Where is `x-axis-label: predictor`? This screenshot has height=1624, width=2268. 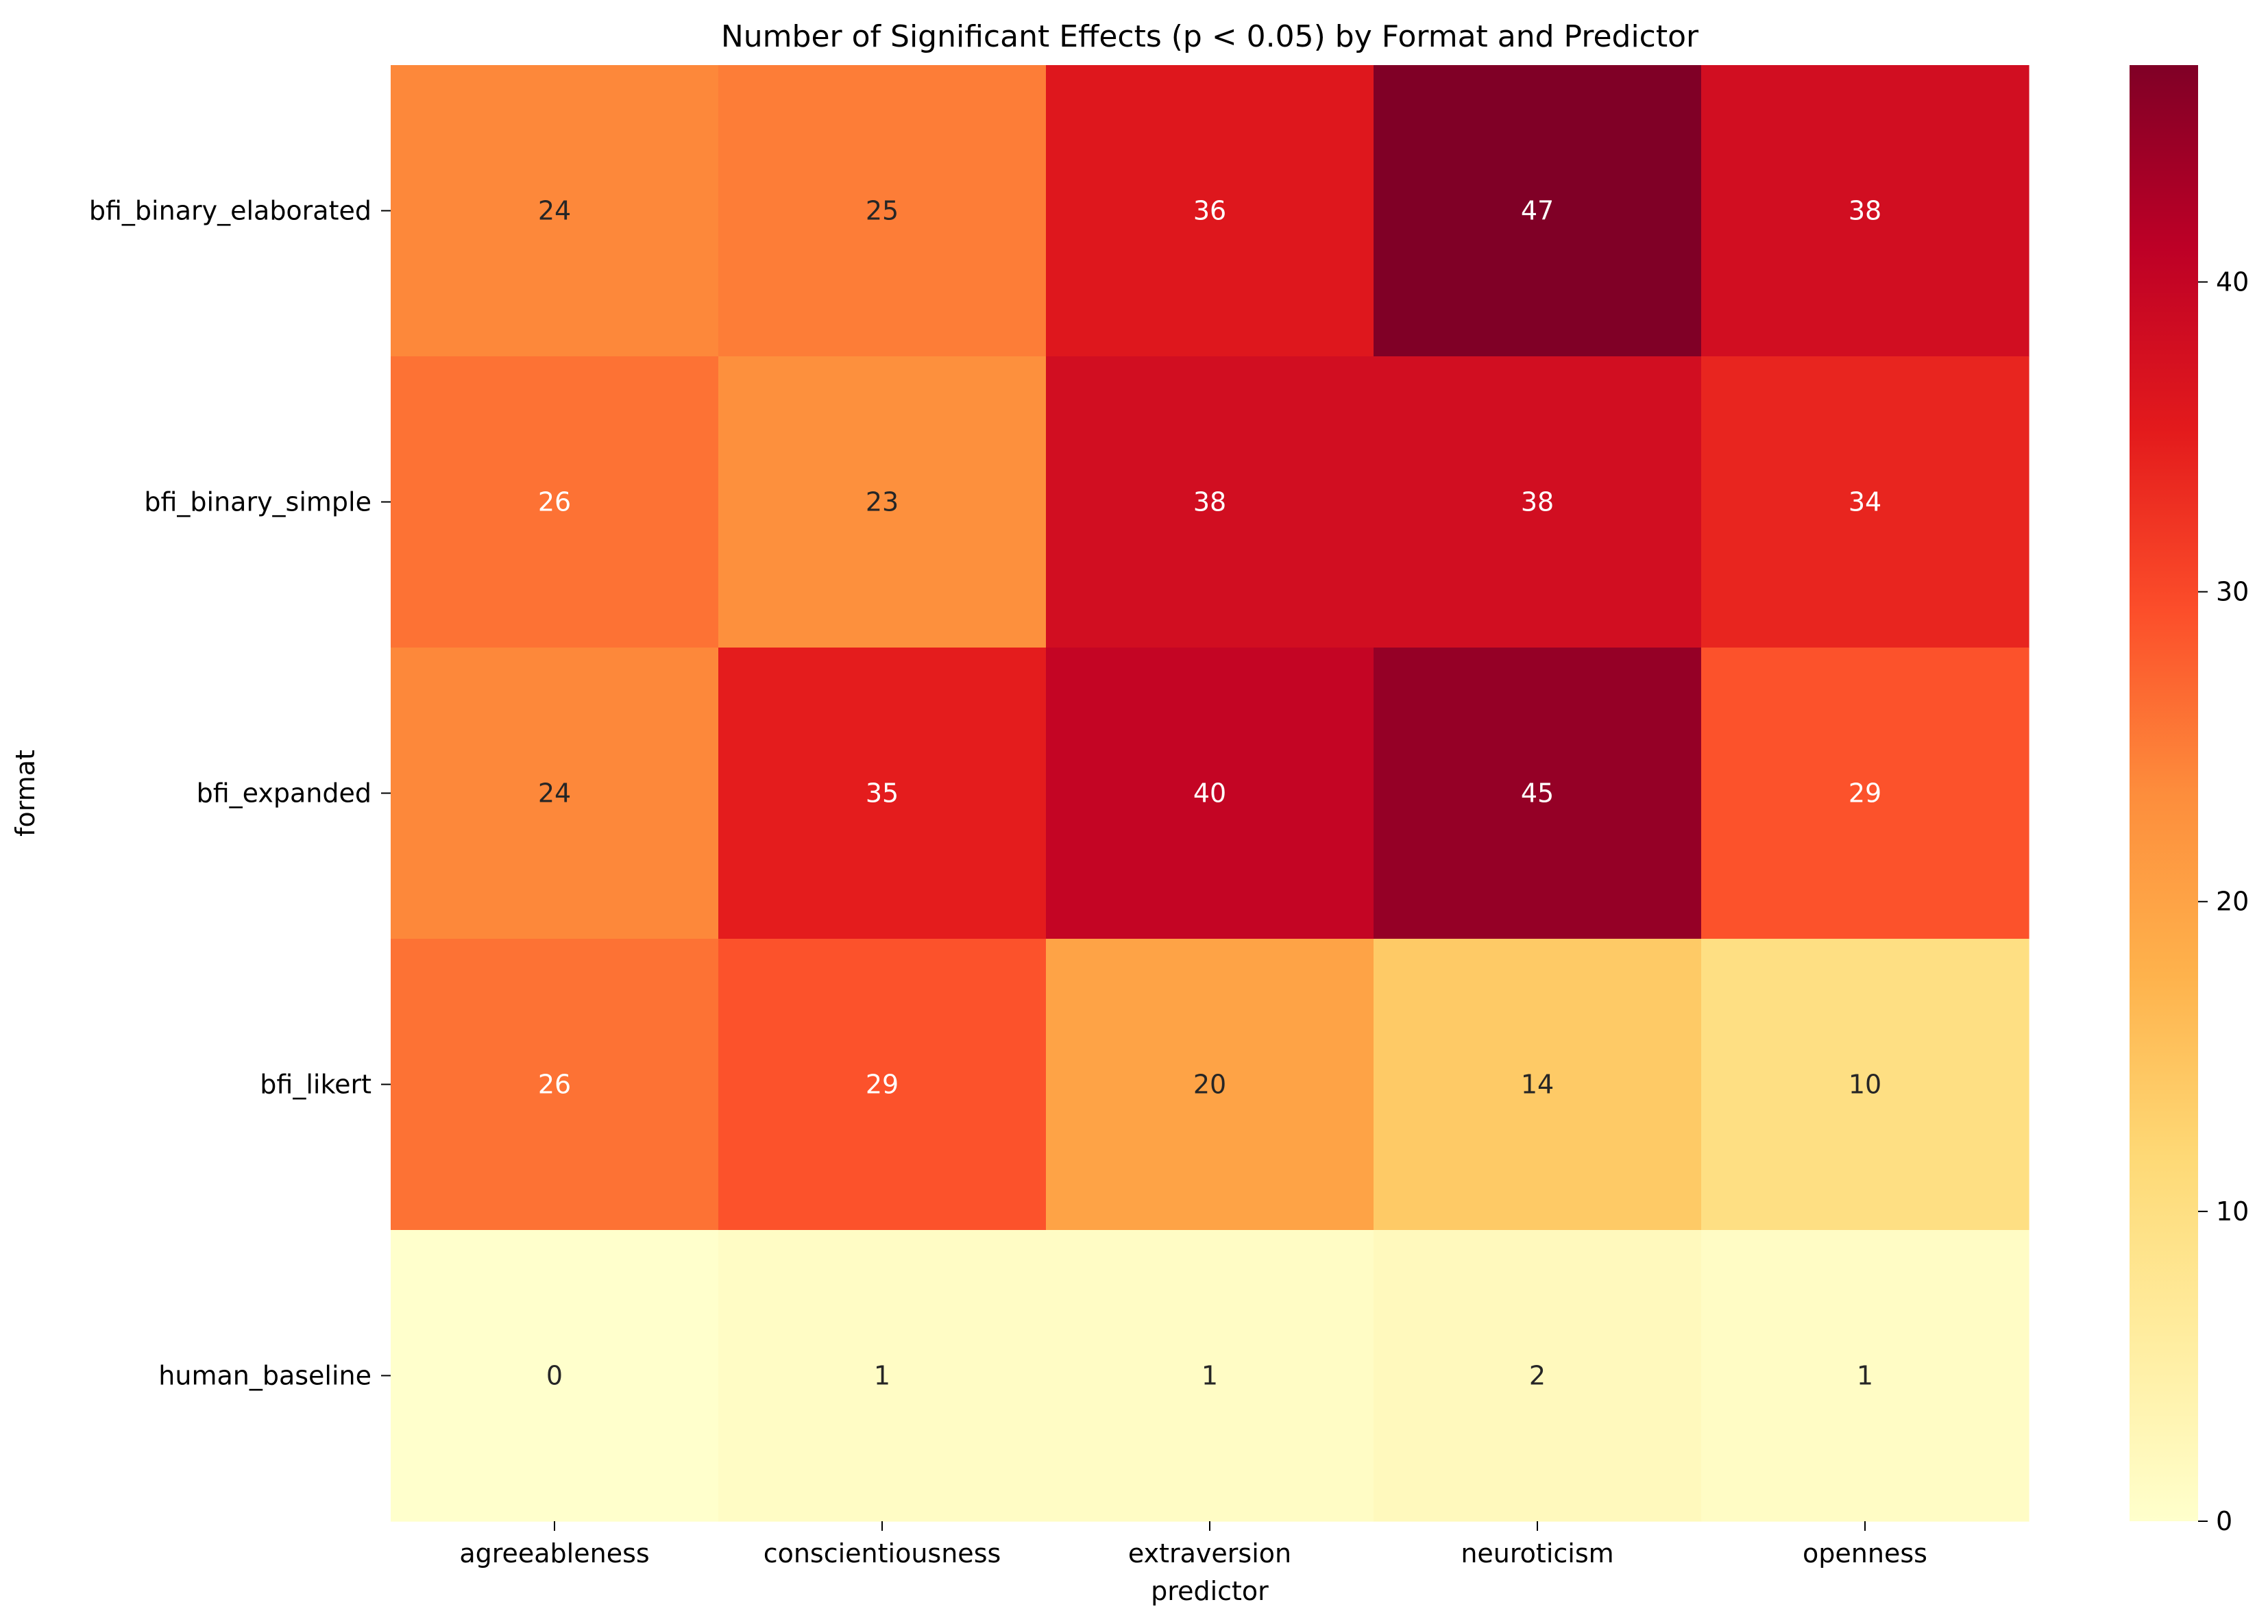 x-axis-label: predictor is located at coordinates (1210, 1591).